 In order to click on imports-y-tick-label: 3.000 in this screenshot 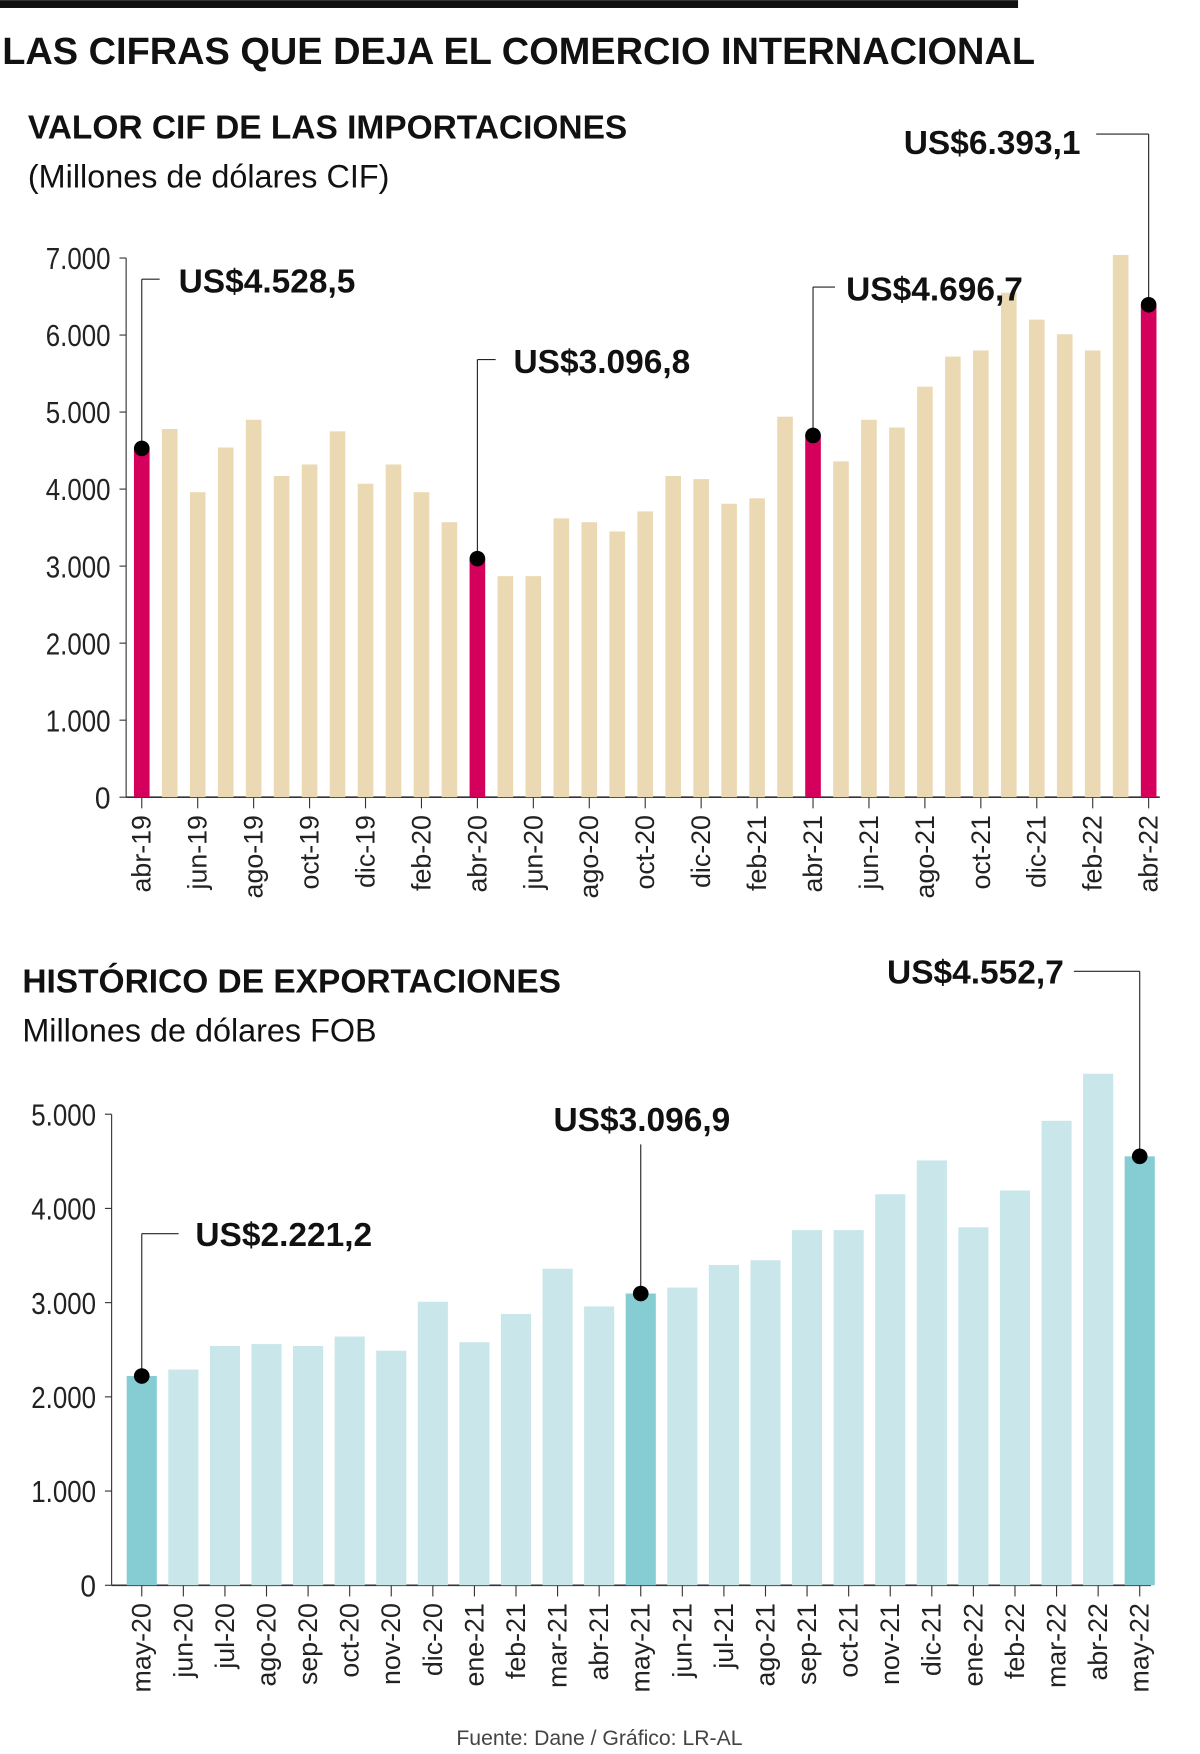, I will do `click(78, 567)`.